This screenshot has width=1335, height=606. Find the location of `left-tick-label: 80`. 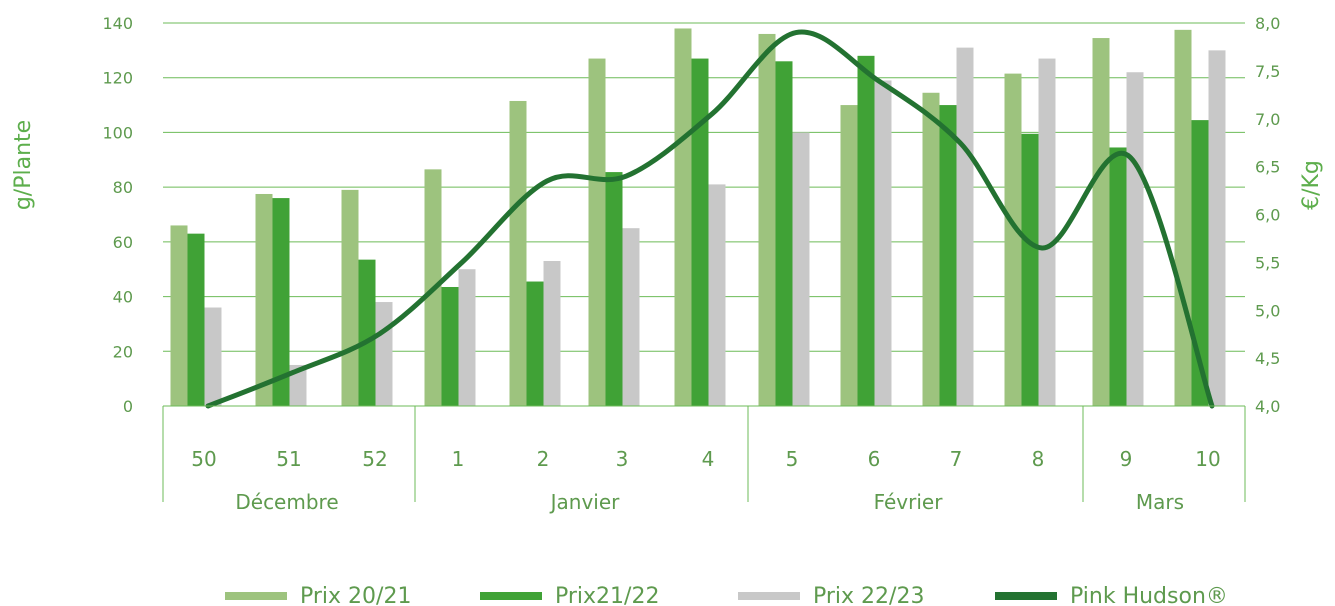

left-tick-label: 80 is located at coordinates (123, 187).